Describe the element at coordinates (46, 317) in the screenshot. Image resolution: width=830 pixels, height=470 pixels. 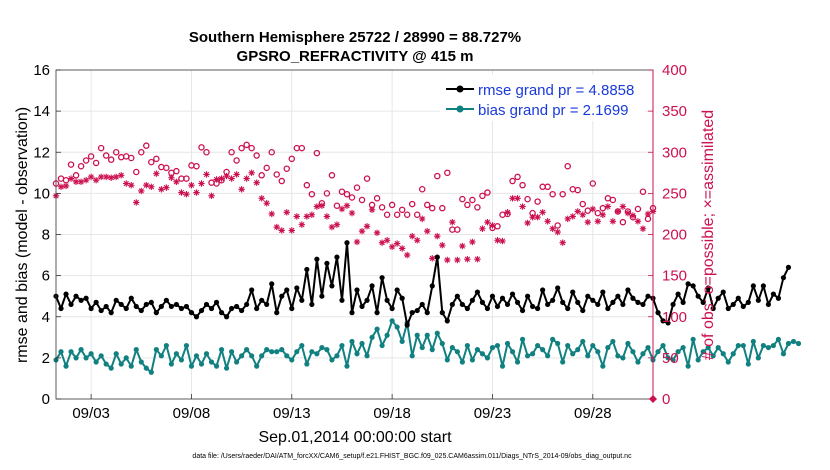
I see `y-tick-label-left: 4` at that location.